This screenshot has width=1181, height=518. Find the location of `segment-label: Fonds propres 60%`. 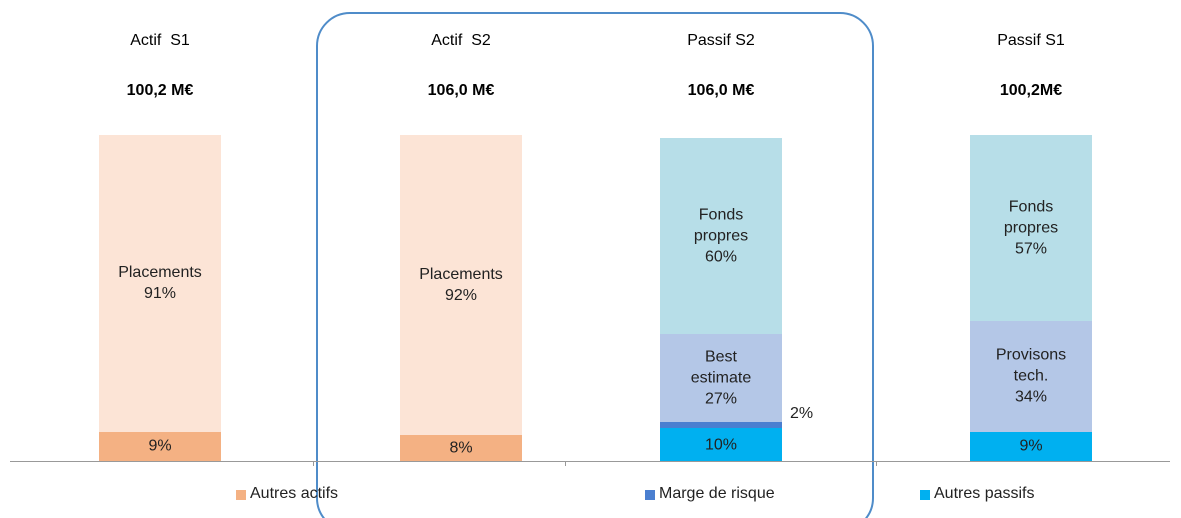

segment-label: Fonds propres 60% is located at coordinates (721, 236).